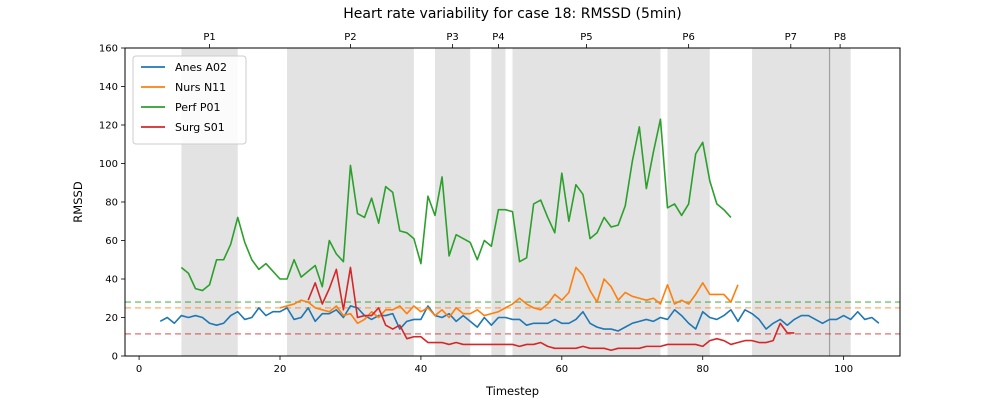 Image resolution: width=1000 pixels, height=400 pixels. What do you see at coordinates (200, 127) in the screenshot?
I see `legend-label: Surg S01` at bounding box center [200, 127].